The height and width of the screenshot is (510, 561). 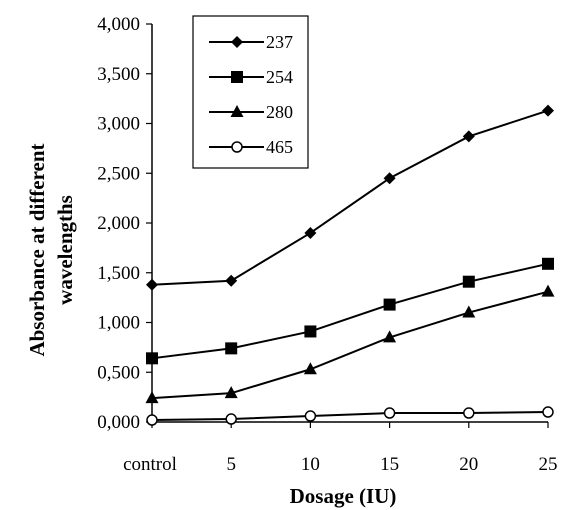 I want to click on x-tick-label: 5, so click(x=231, y=464).